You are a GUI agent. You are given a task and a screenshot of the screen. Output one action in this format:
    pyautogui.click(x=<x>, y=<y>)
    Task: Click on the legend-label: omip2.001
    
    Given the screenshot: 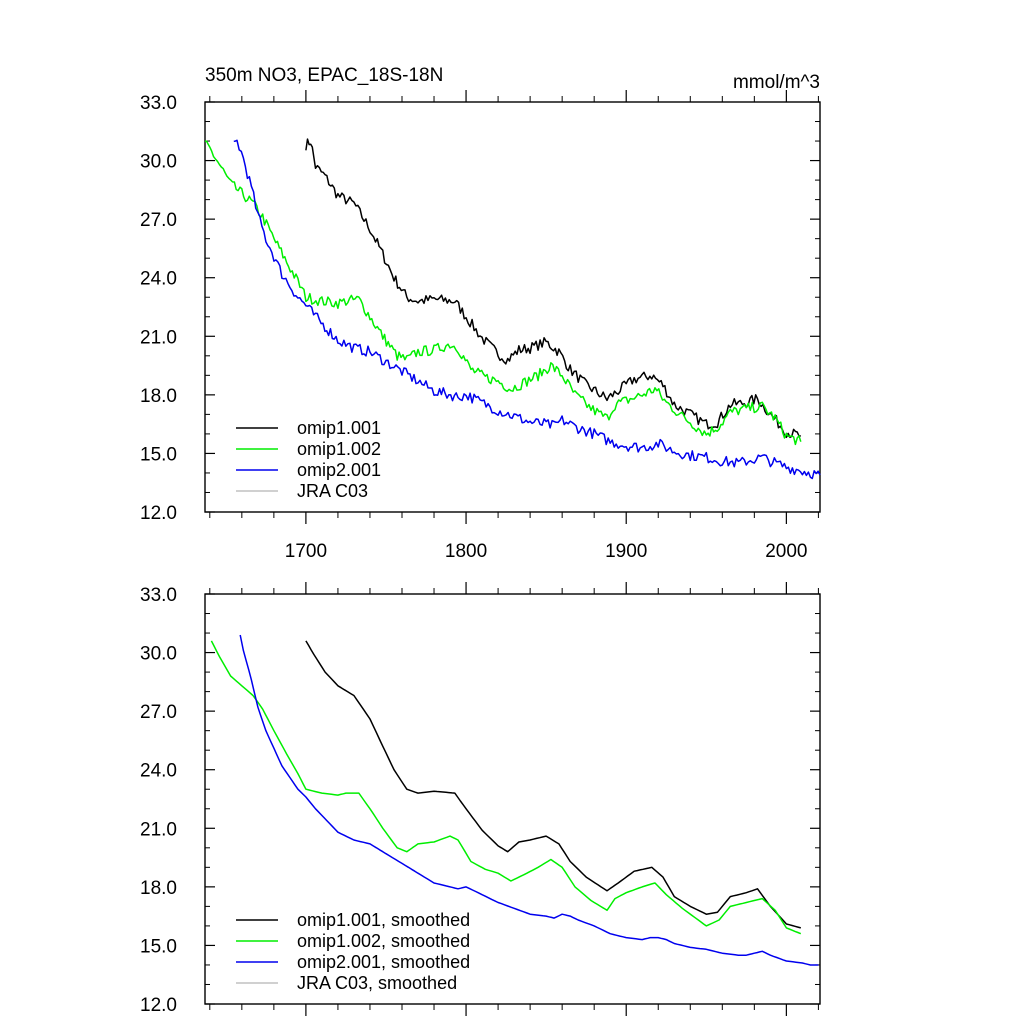 What is the action you would take?
    pyautogui.click(x=339, y=470)
    